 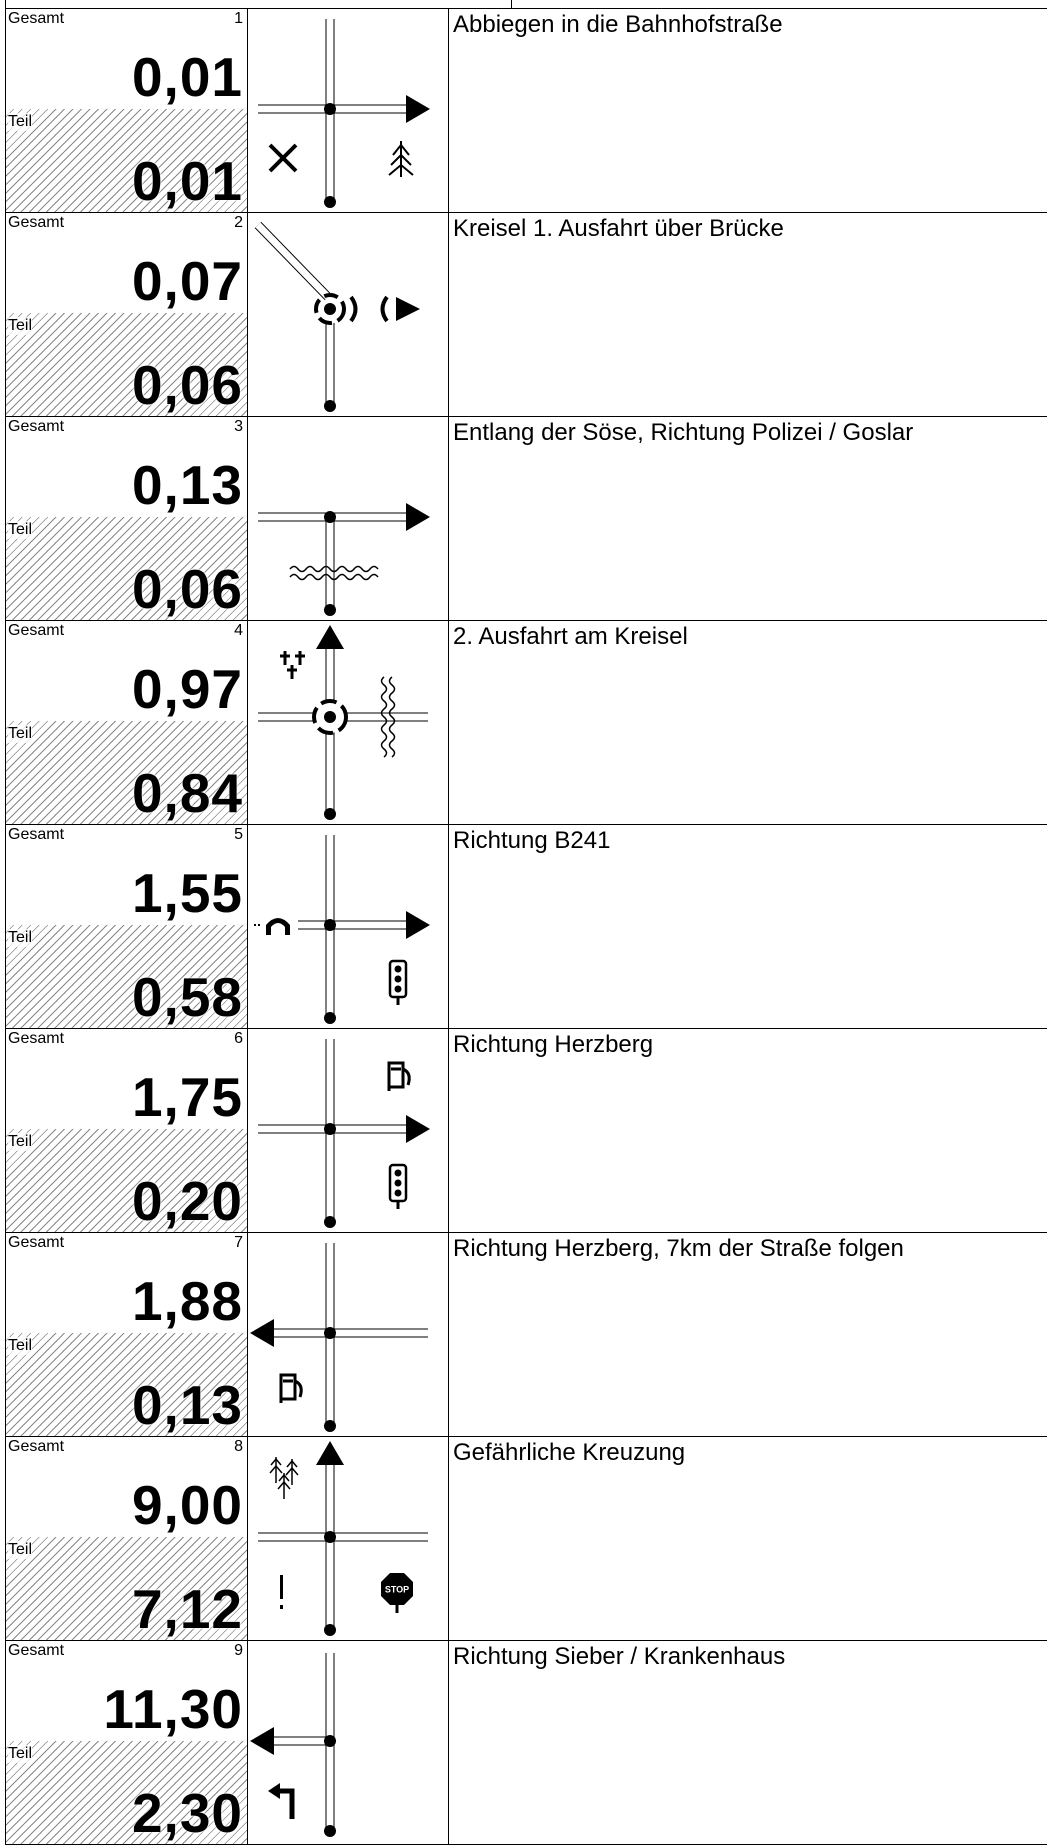 What do you see at coordinates (526, 927) in the screenshot?
I see `roadbook-row: Gesamt 5 1,55 Teil 0,58` at bounding box center [526, 927].